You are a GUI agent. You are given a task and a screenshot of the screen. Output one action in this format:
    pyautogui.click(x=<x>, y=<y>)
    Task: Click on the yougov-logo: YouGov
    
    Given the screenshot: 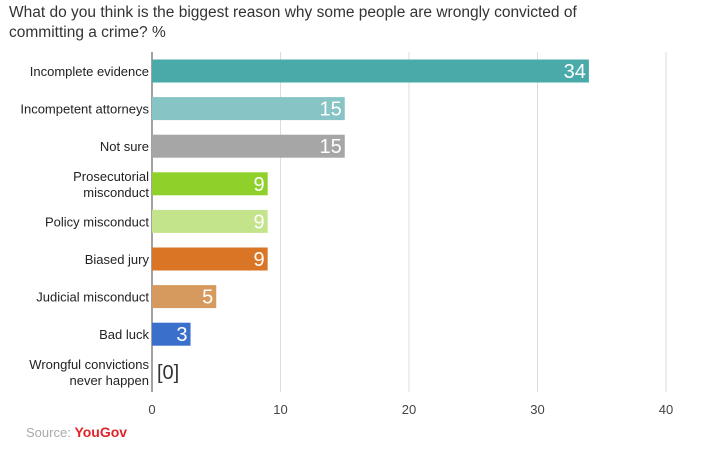 What is the action you would take?
    pyautogui.click(x=101, y=432)
    